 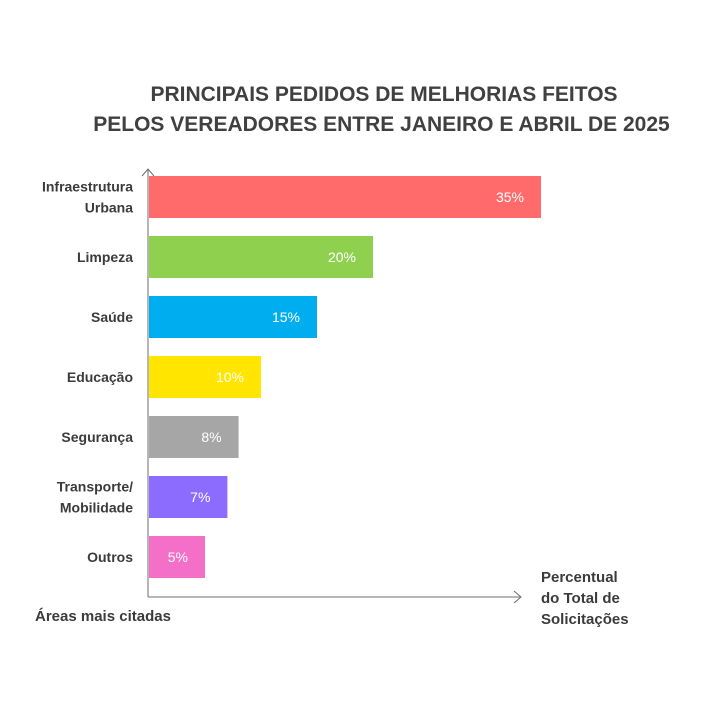 I want to click on category-label-educacao: Educação, so click(x=100, y=377).